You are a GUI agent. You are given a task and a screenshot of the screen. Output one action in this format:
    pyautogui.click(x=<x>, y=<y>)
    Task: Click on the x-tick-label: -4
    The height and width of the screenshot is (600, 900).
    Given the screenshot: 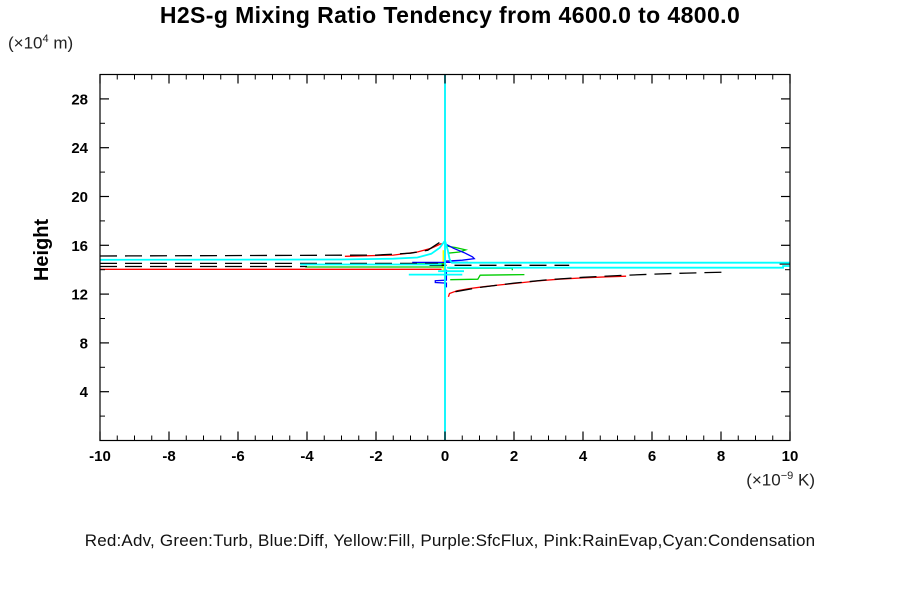 What is the action you would take?
    pyautogui.click(x=307, y=456)
    